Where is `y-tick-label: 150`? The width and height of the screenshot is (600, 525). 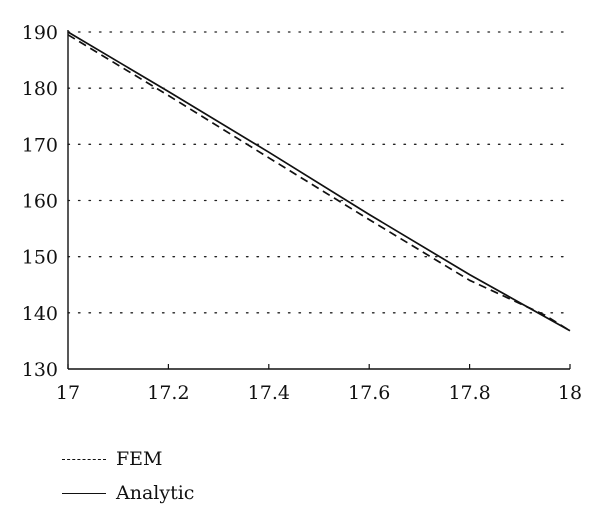
y-tick-label: 150 is located at coordinates (40, 258).